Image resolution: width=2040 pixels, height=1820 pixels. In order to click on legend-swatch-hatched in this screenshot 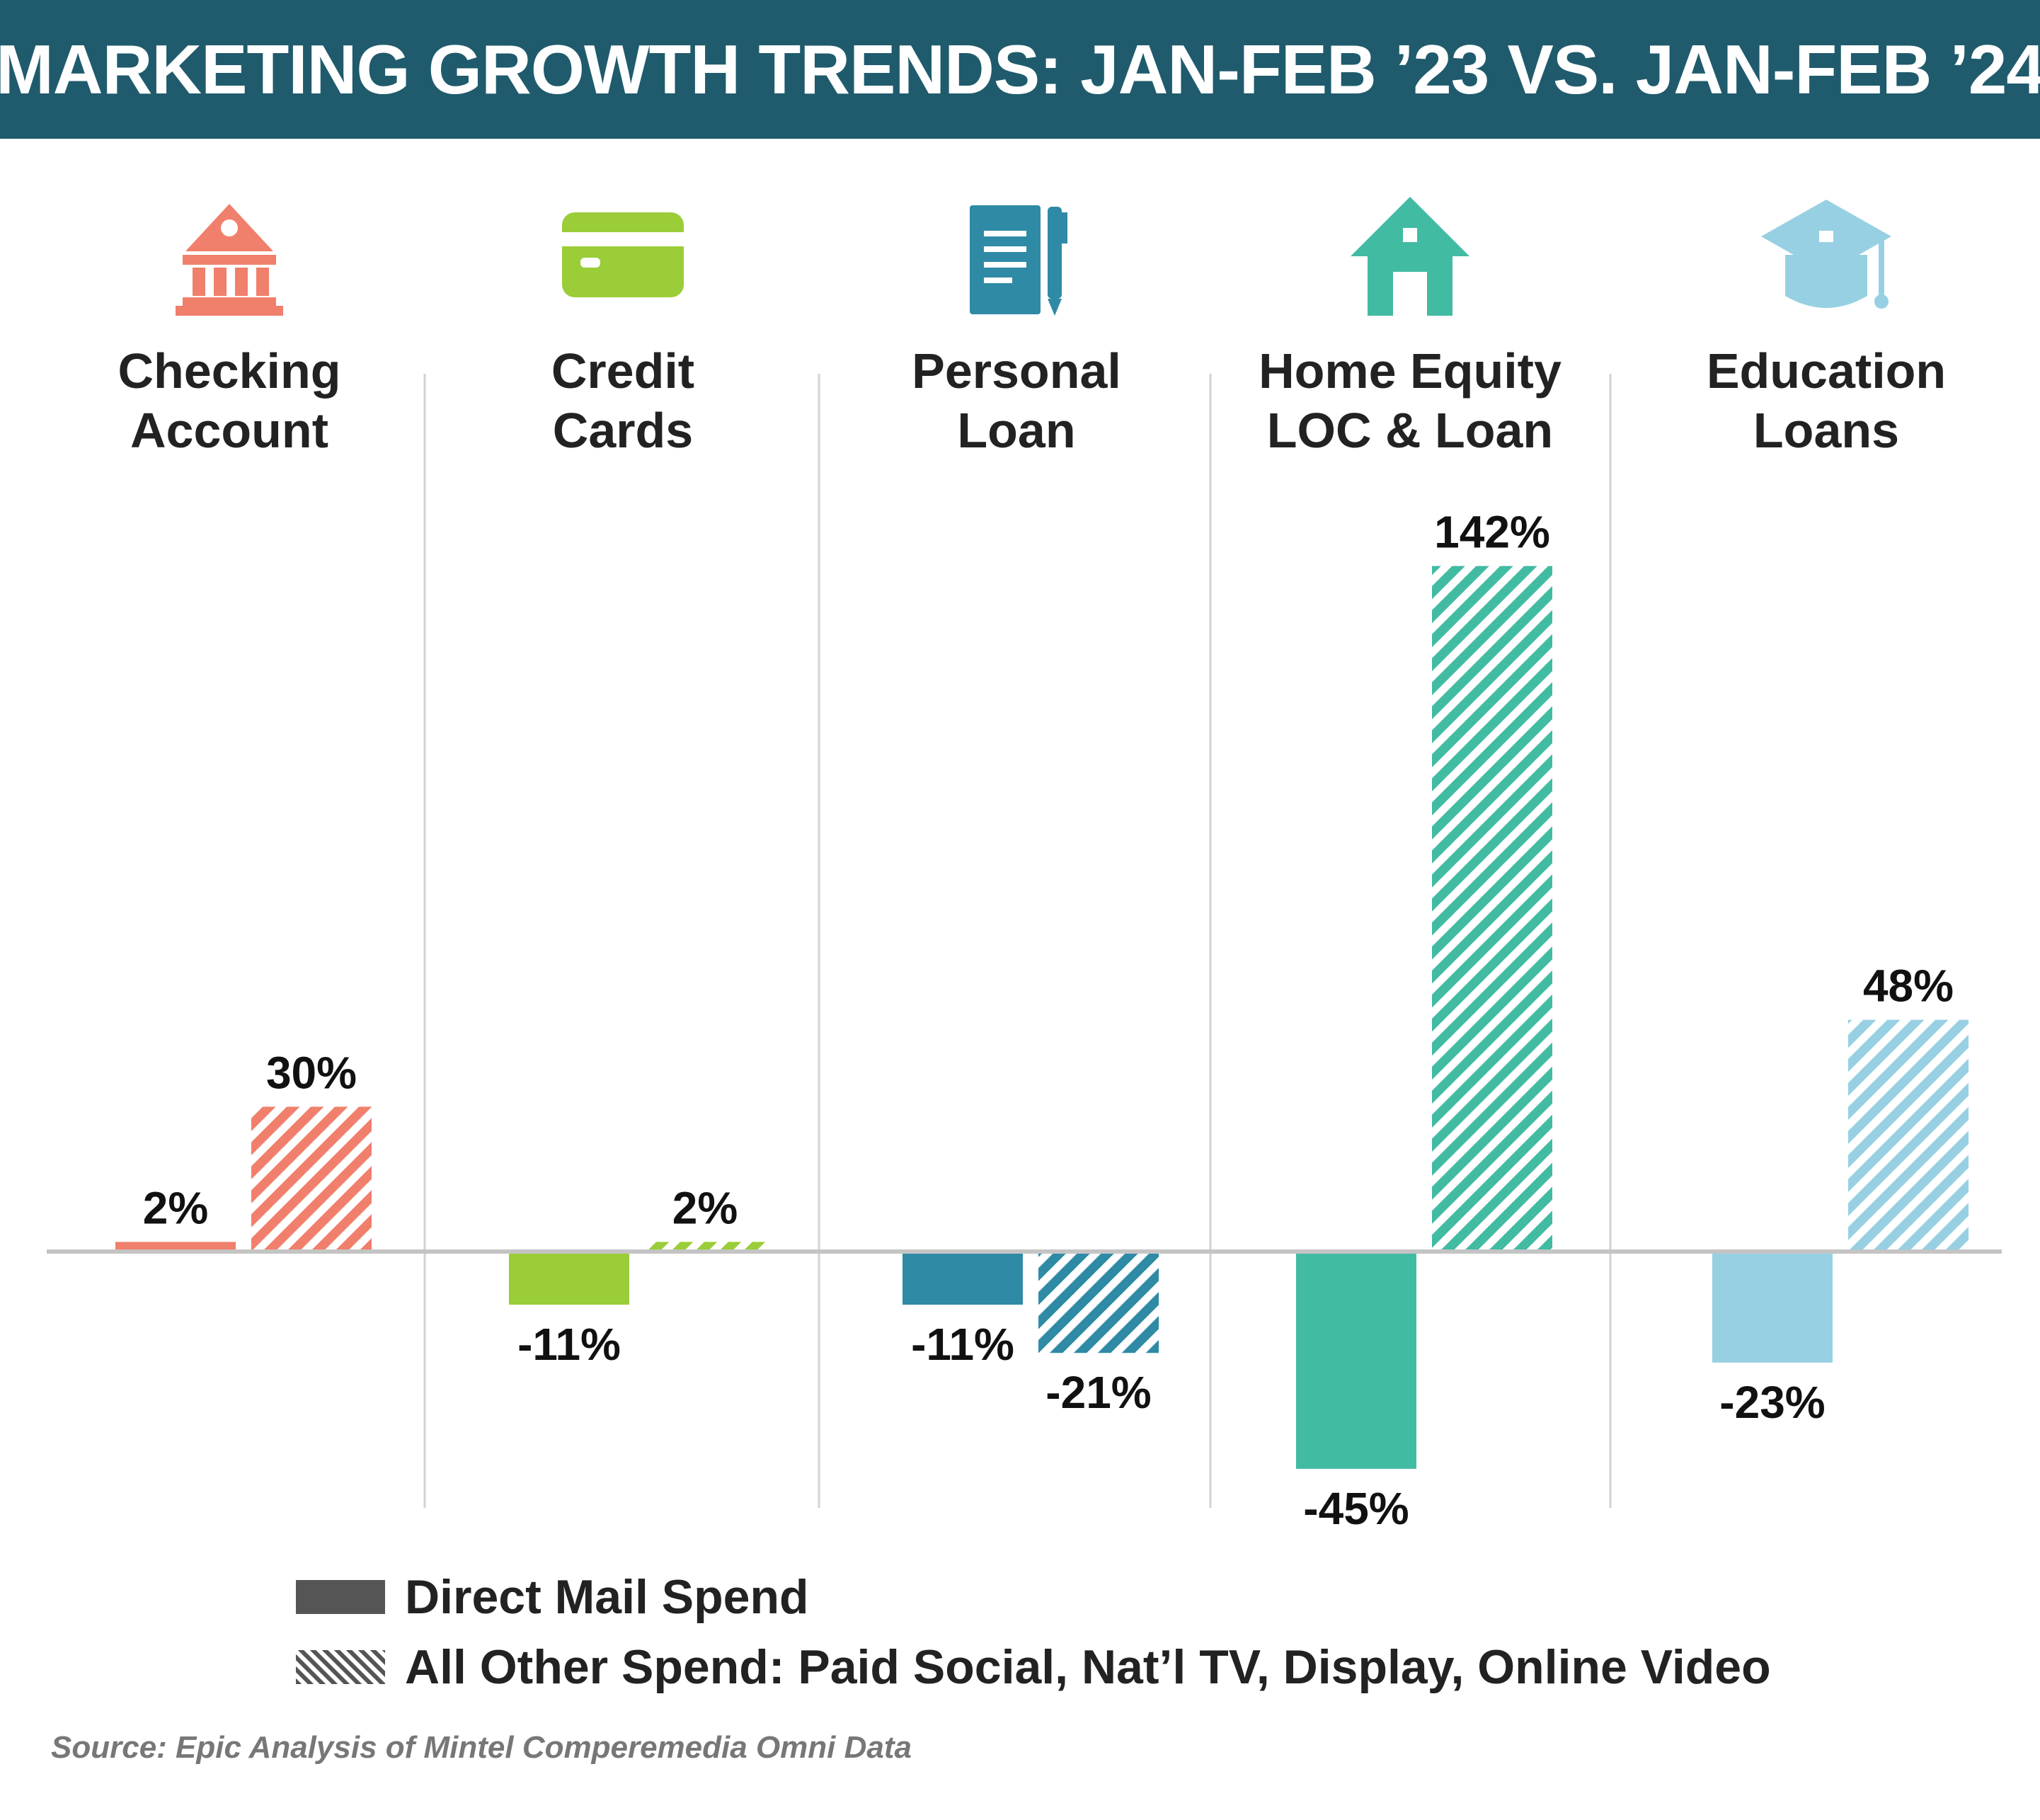, I will do `click(341, 1667)`.